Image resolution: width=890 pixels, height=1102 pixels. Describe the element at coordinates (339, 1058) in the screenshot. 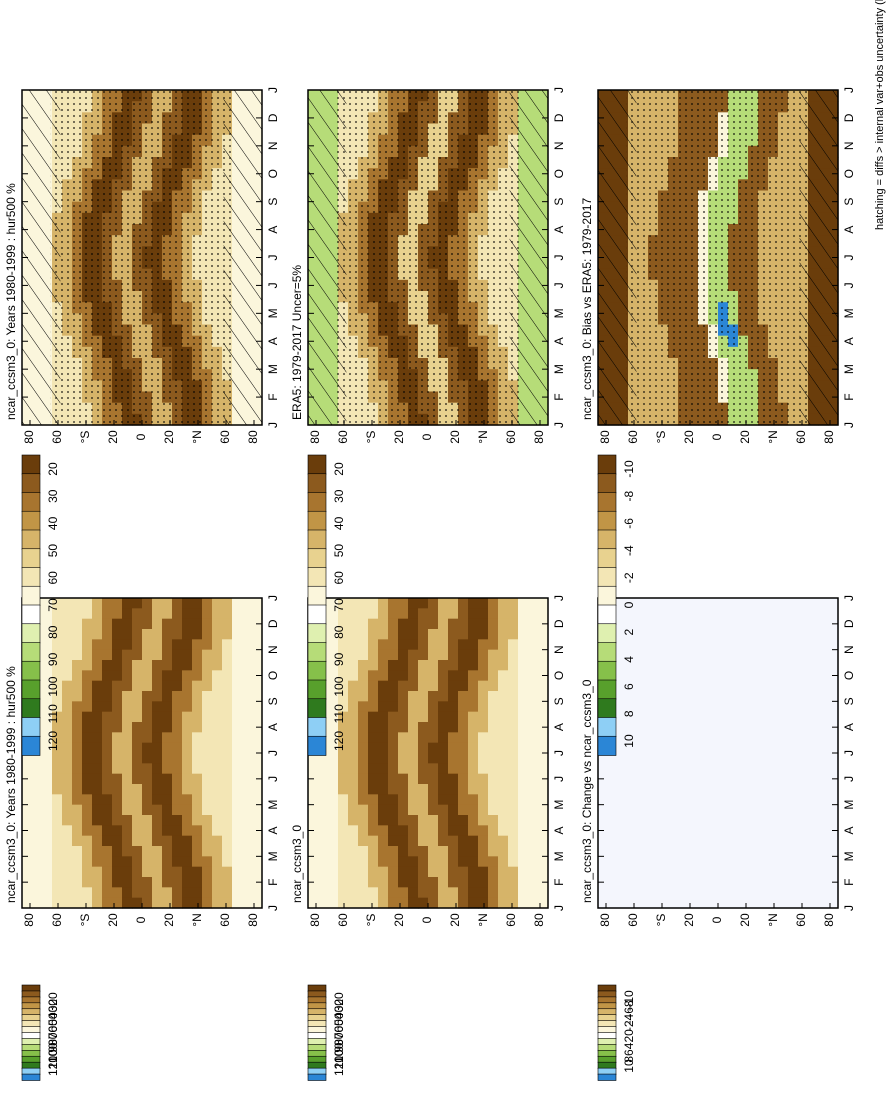

I see `colorbar-label: 110` at that location.